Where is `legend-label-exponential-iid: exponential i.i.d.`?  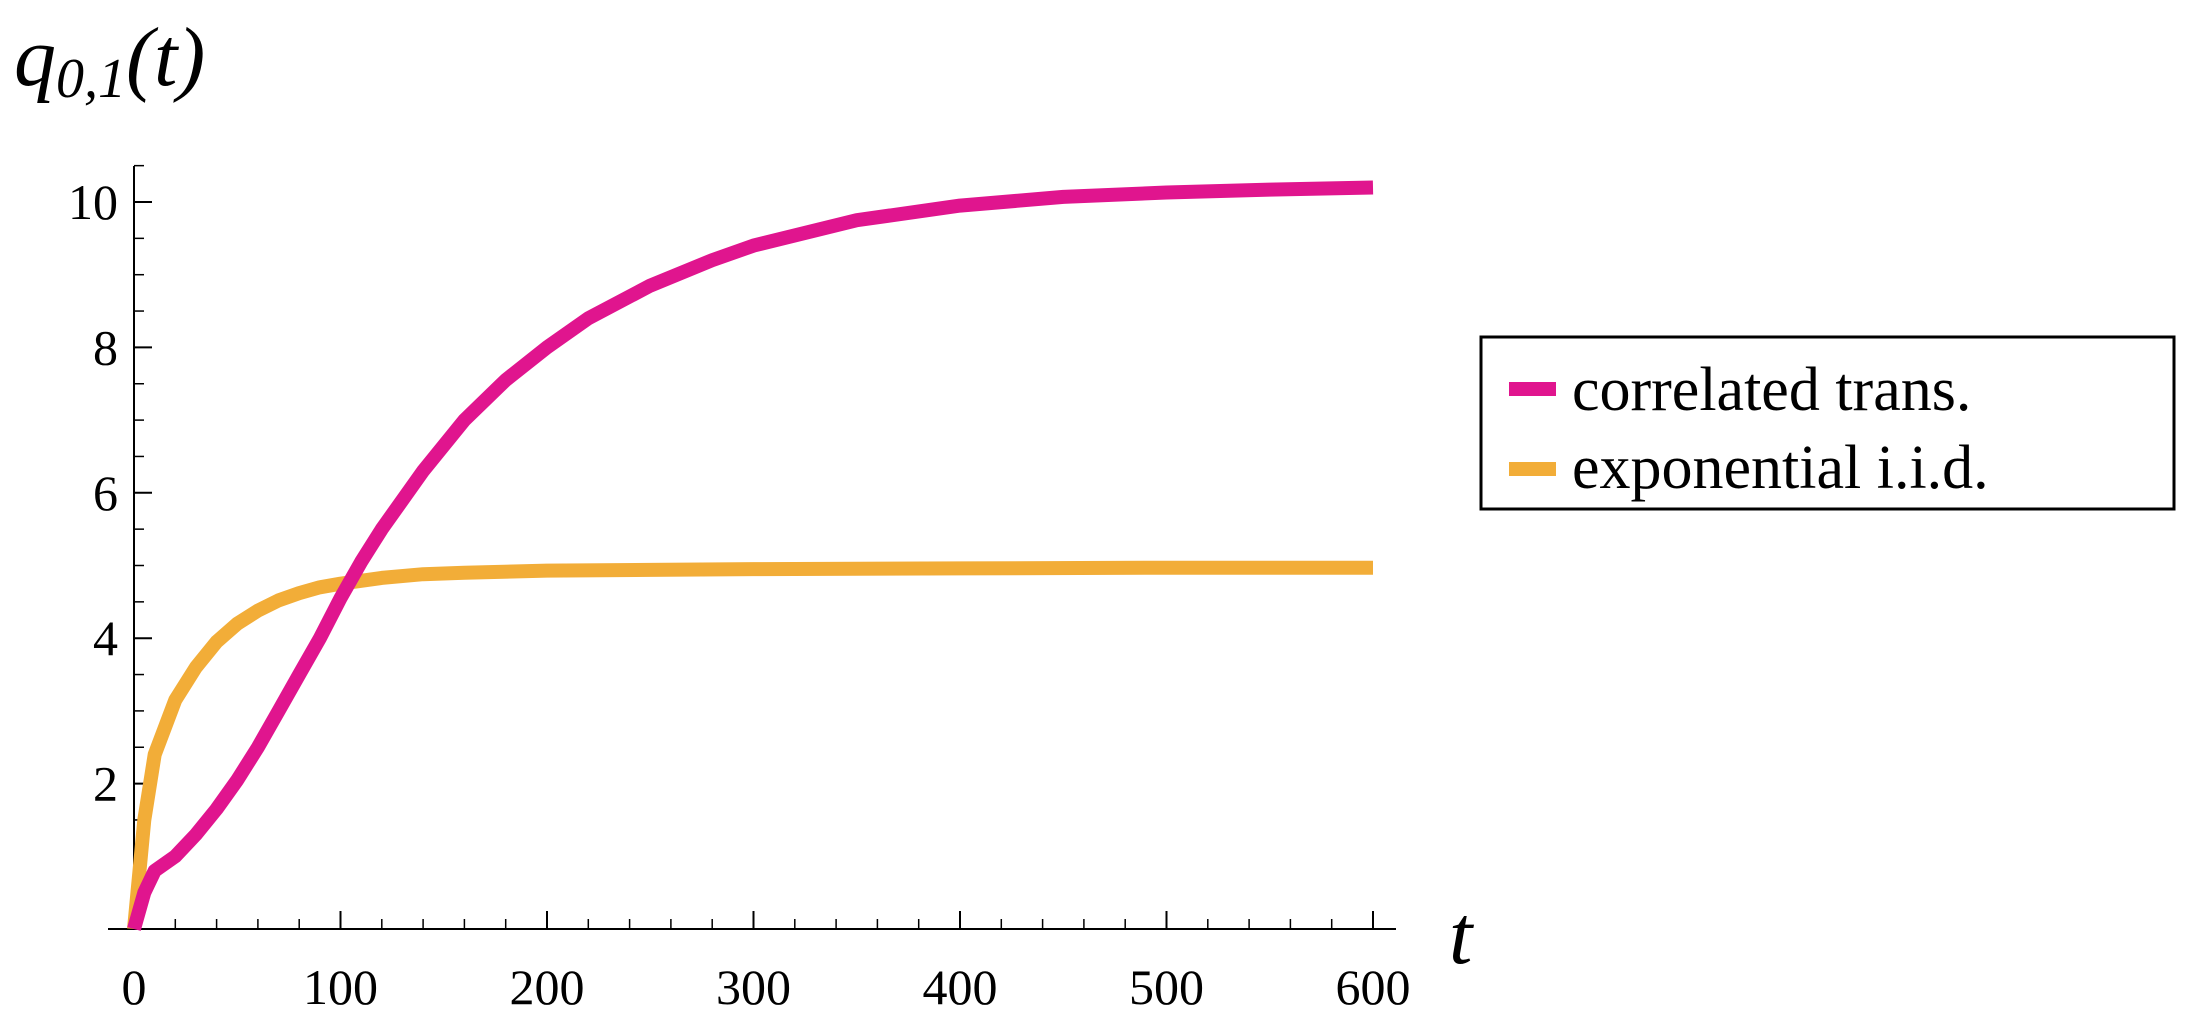 legend-label-exponential-iid: exponential i.i.d. is located at coordinates (1780, 468).